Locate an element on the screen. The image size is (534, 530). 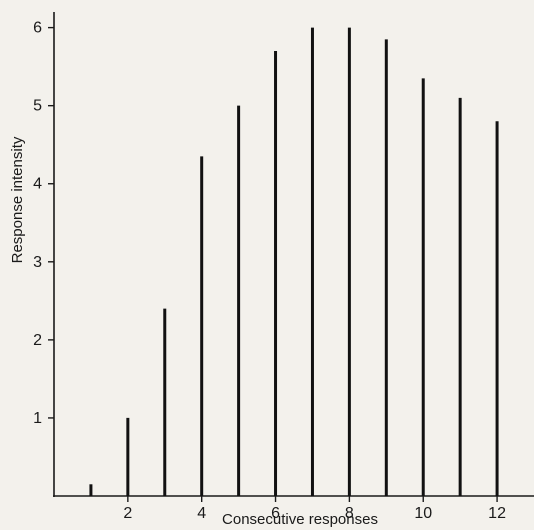
y-tick-label-4: 4 is located at coordinates (37, 184).